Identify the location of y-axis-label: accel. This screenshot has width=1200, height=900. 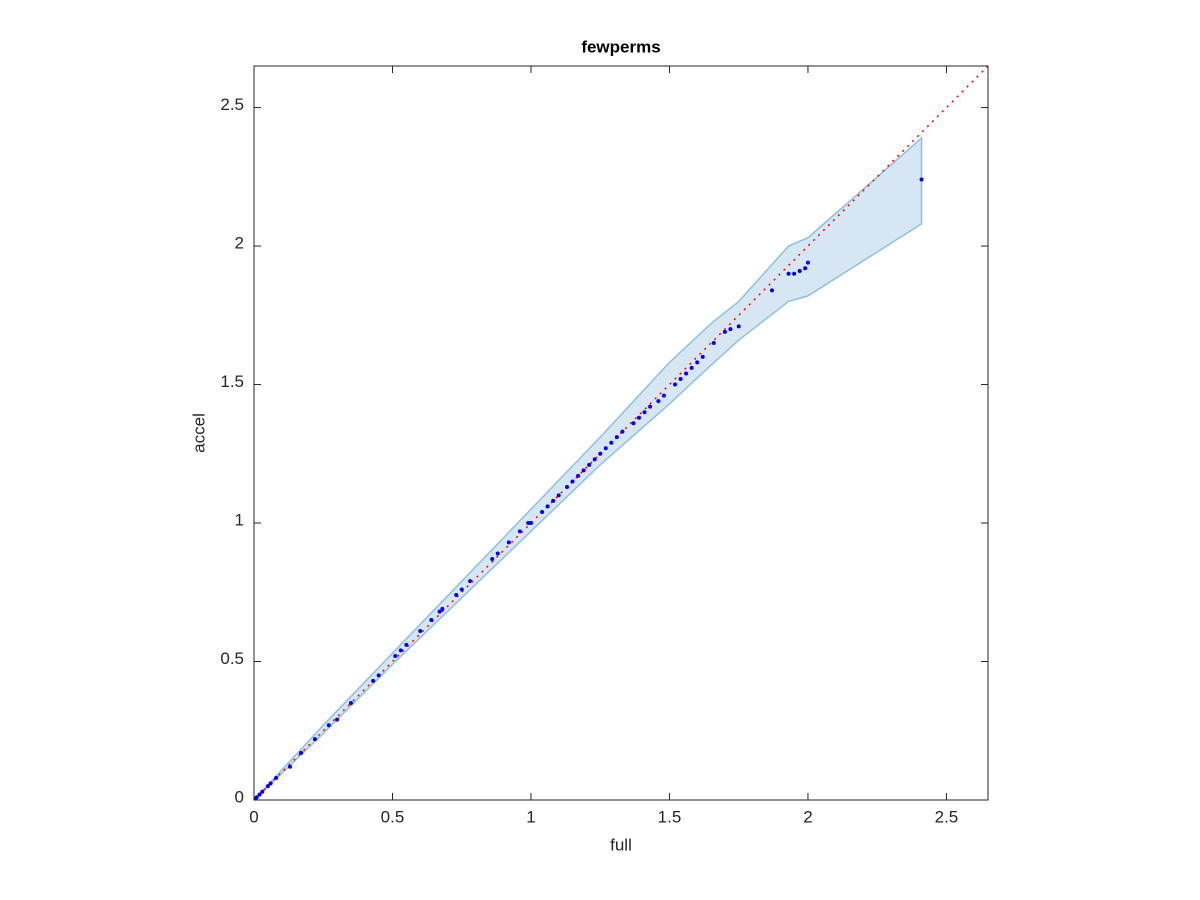
(198, 433).